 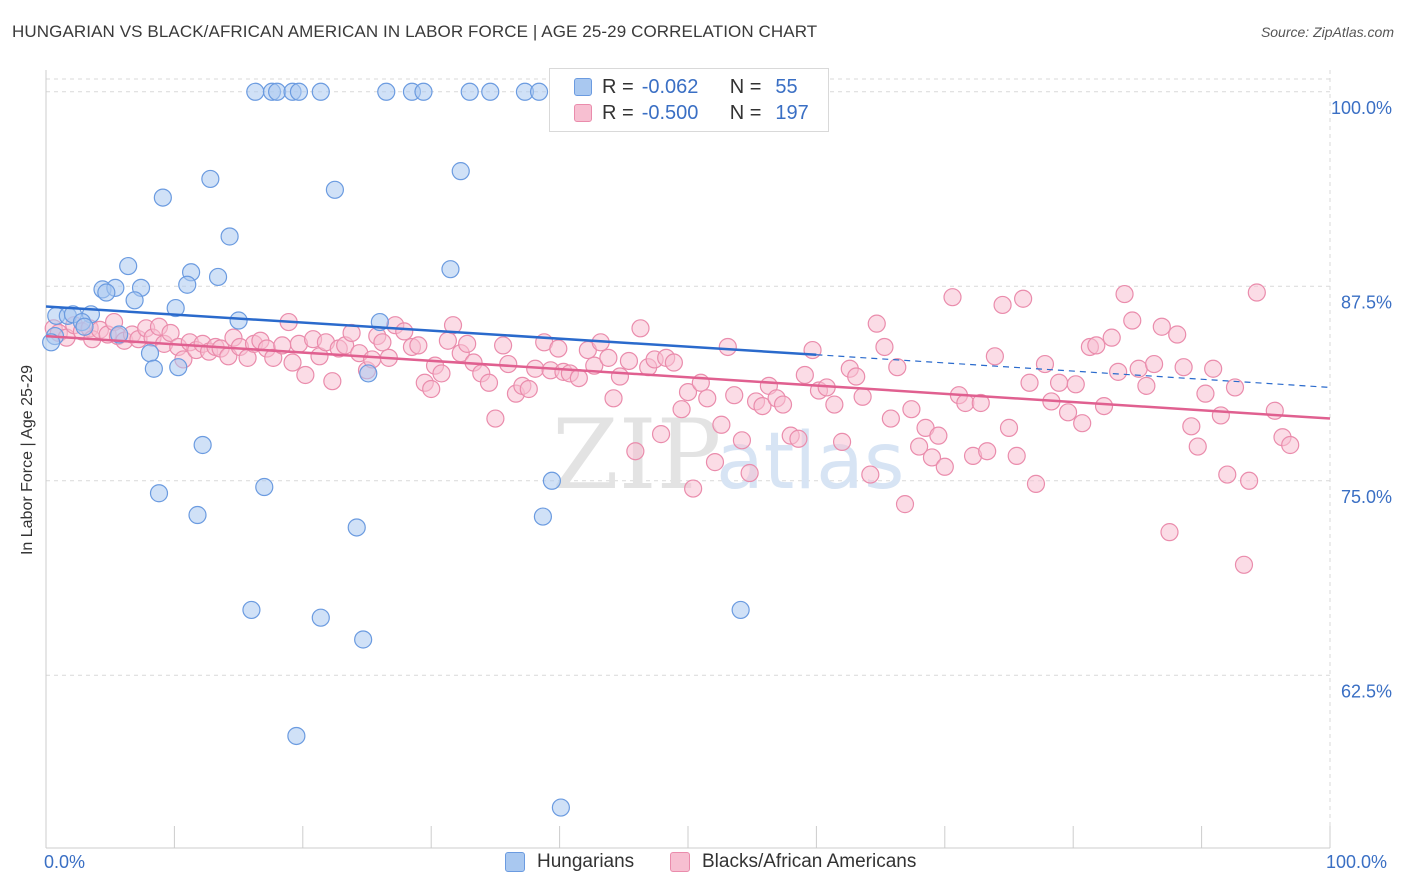 What do you see at coordinates (1366, 691) in the screenshot?
I see `y-tick-label: 62.5%` at bounding box center [1366, 691].